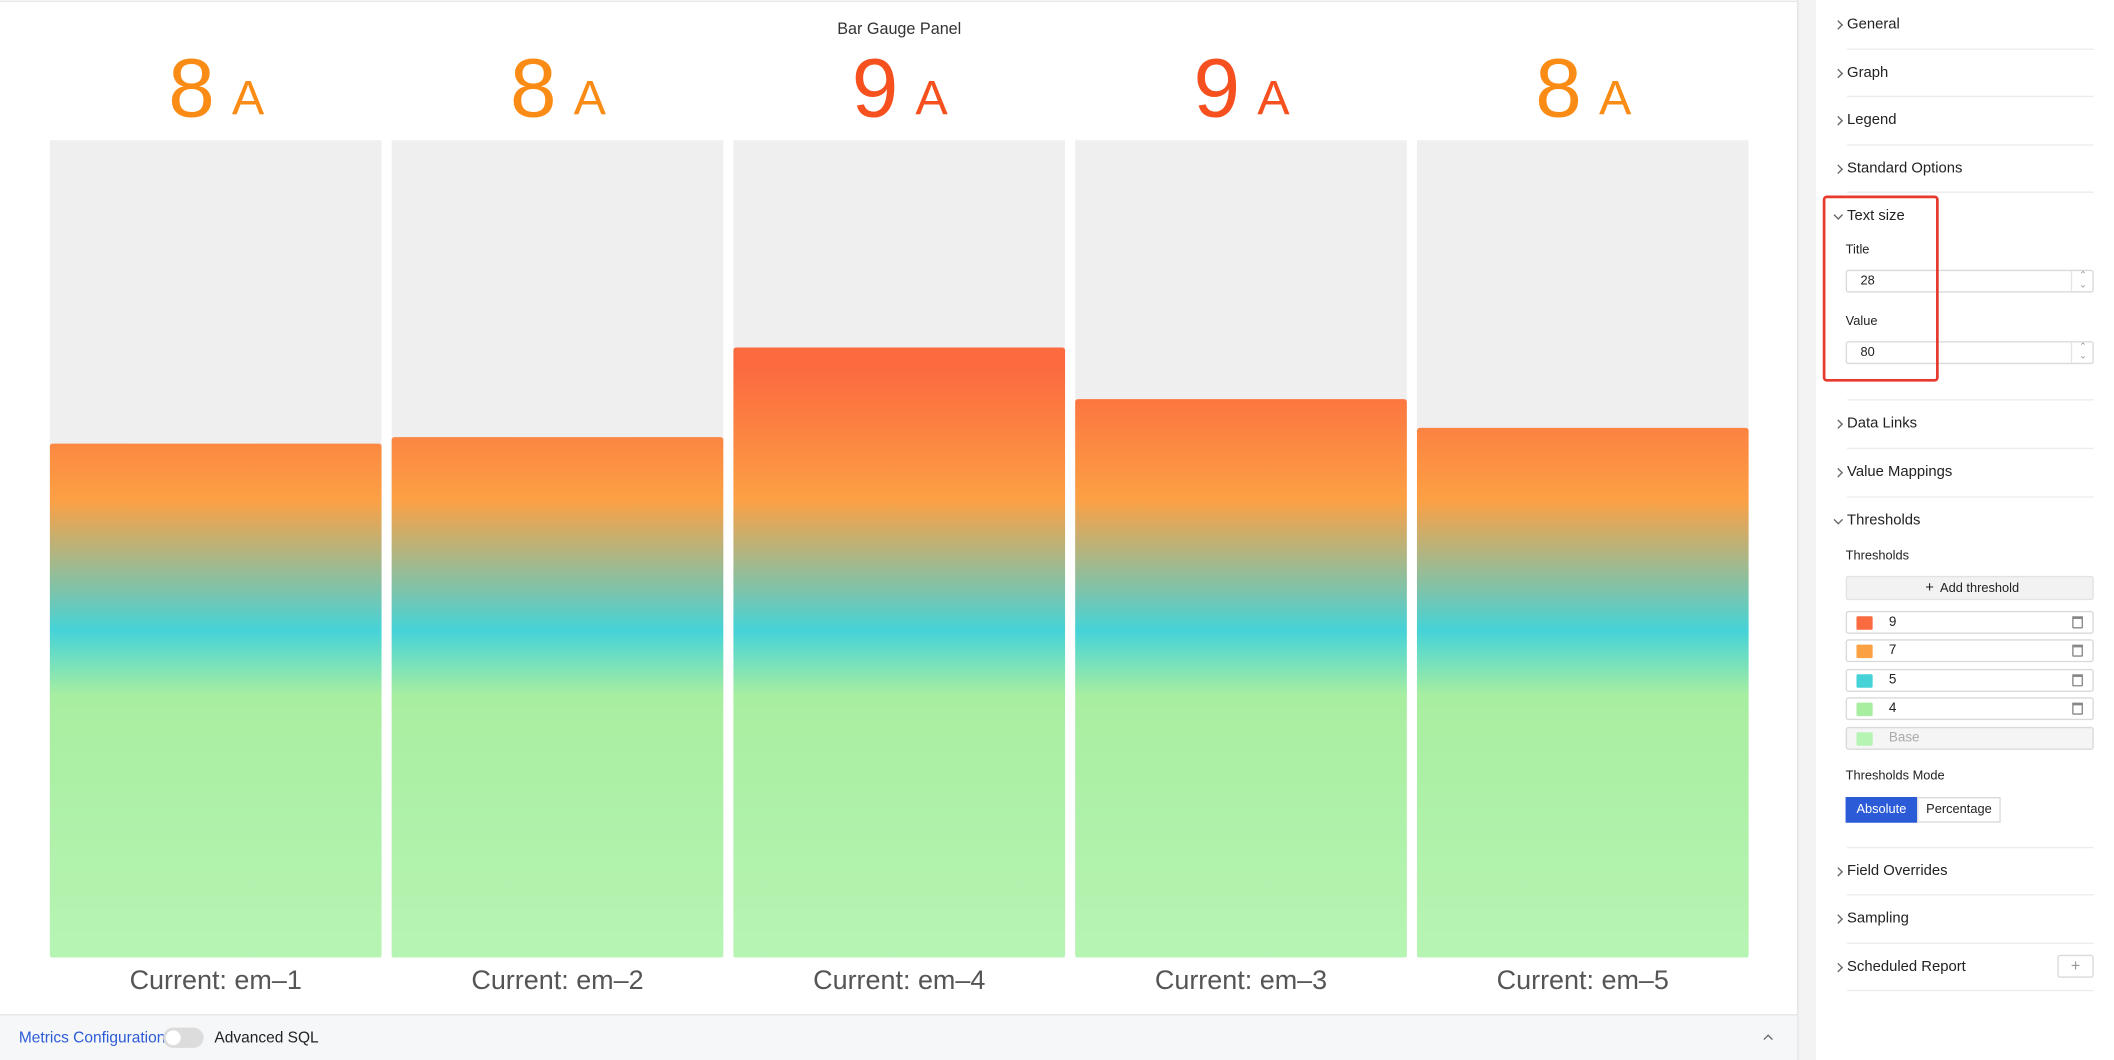 This screenshot has width=2114, height=1060. What do you see at coordinates (216, 980) in the screenshot?
I see `category-label: Current: em–1` at bounding box center [216, 980].